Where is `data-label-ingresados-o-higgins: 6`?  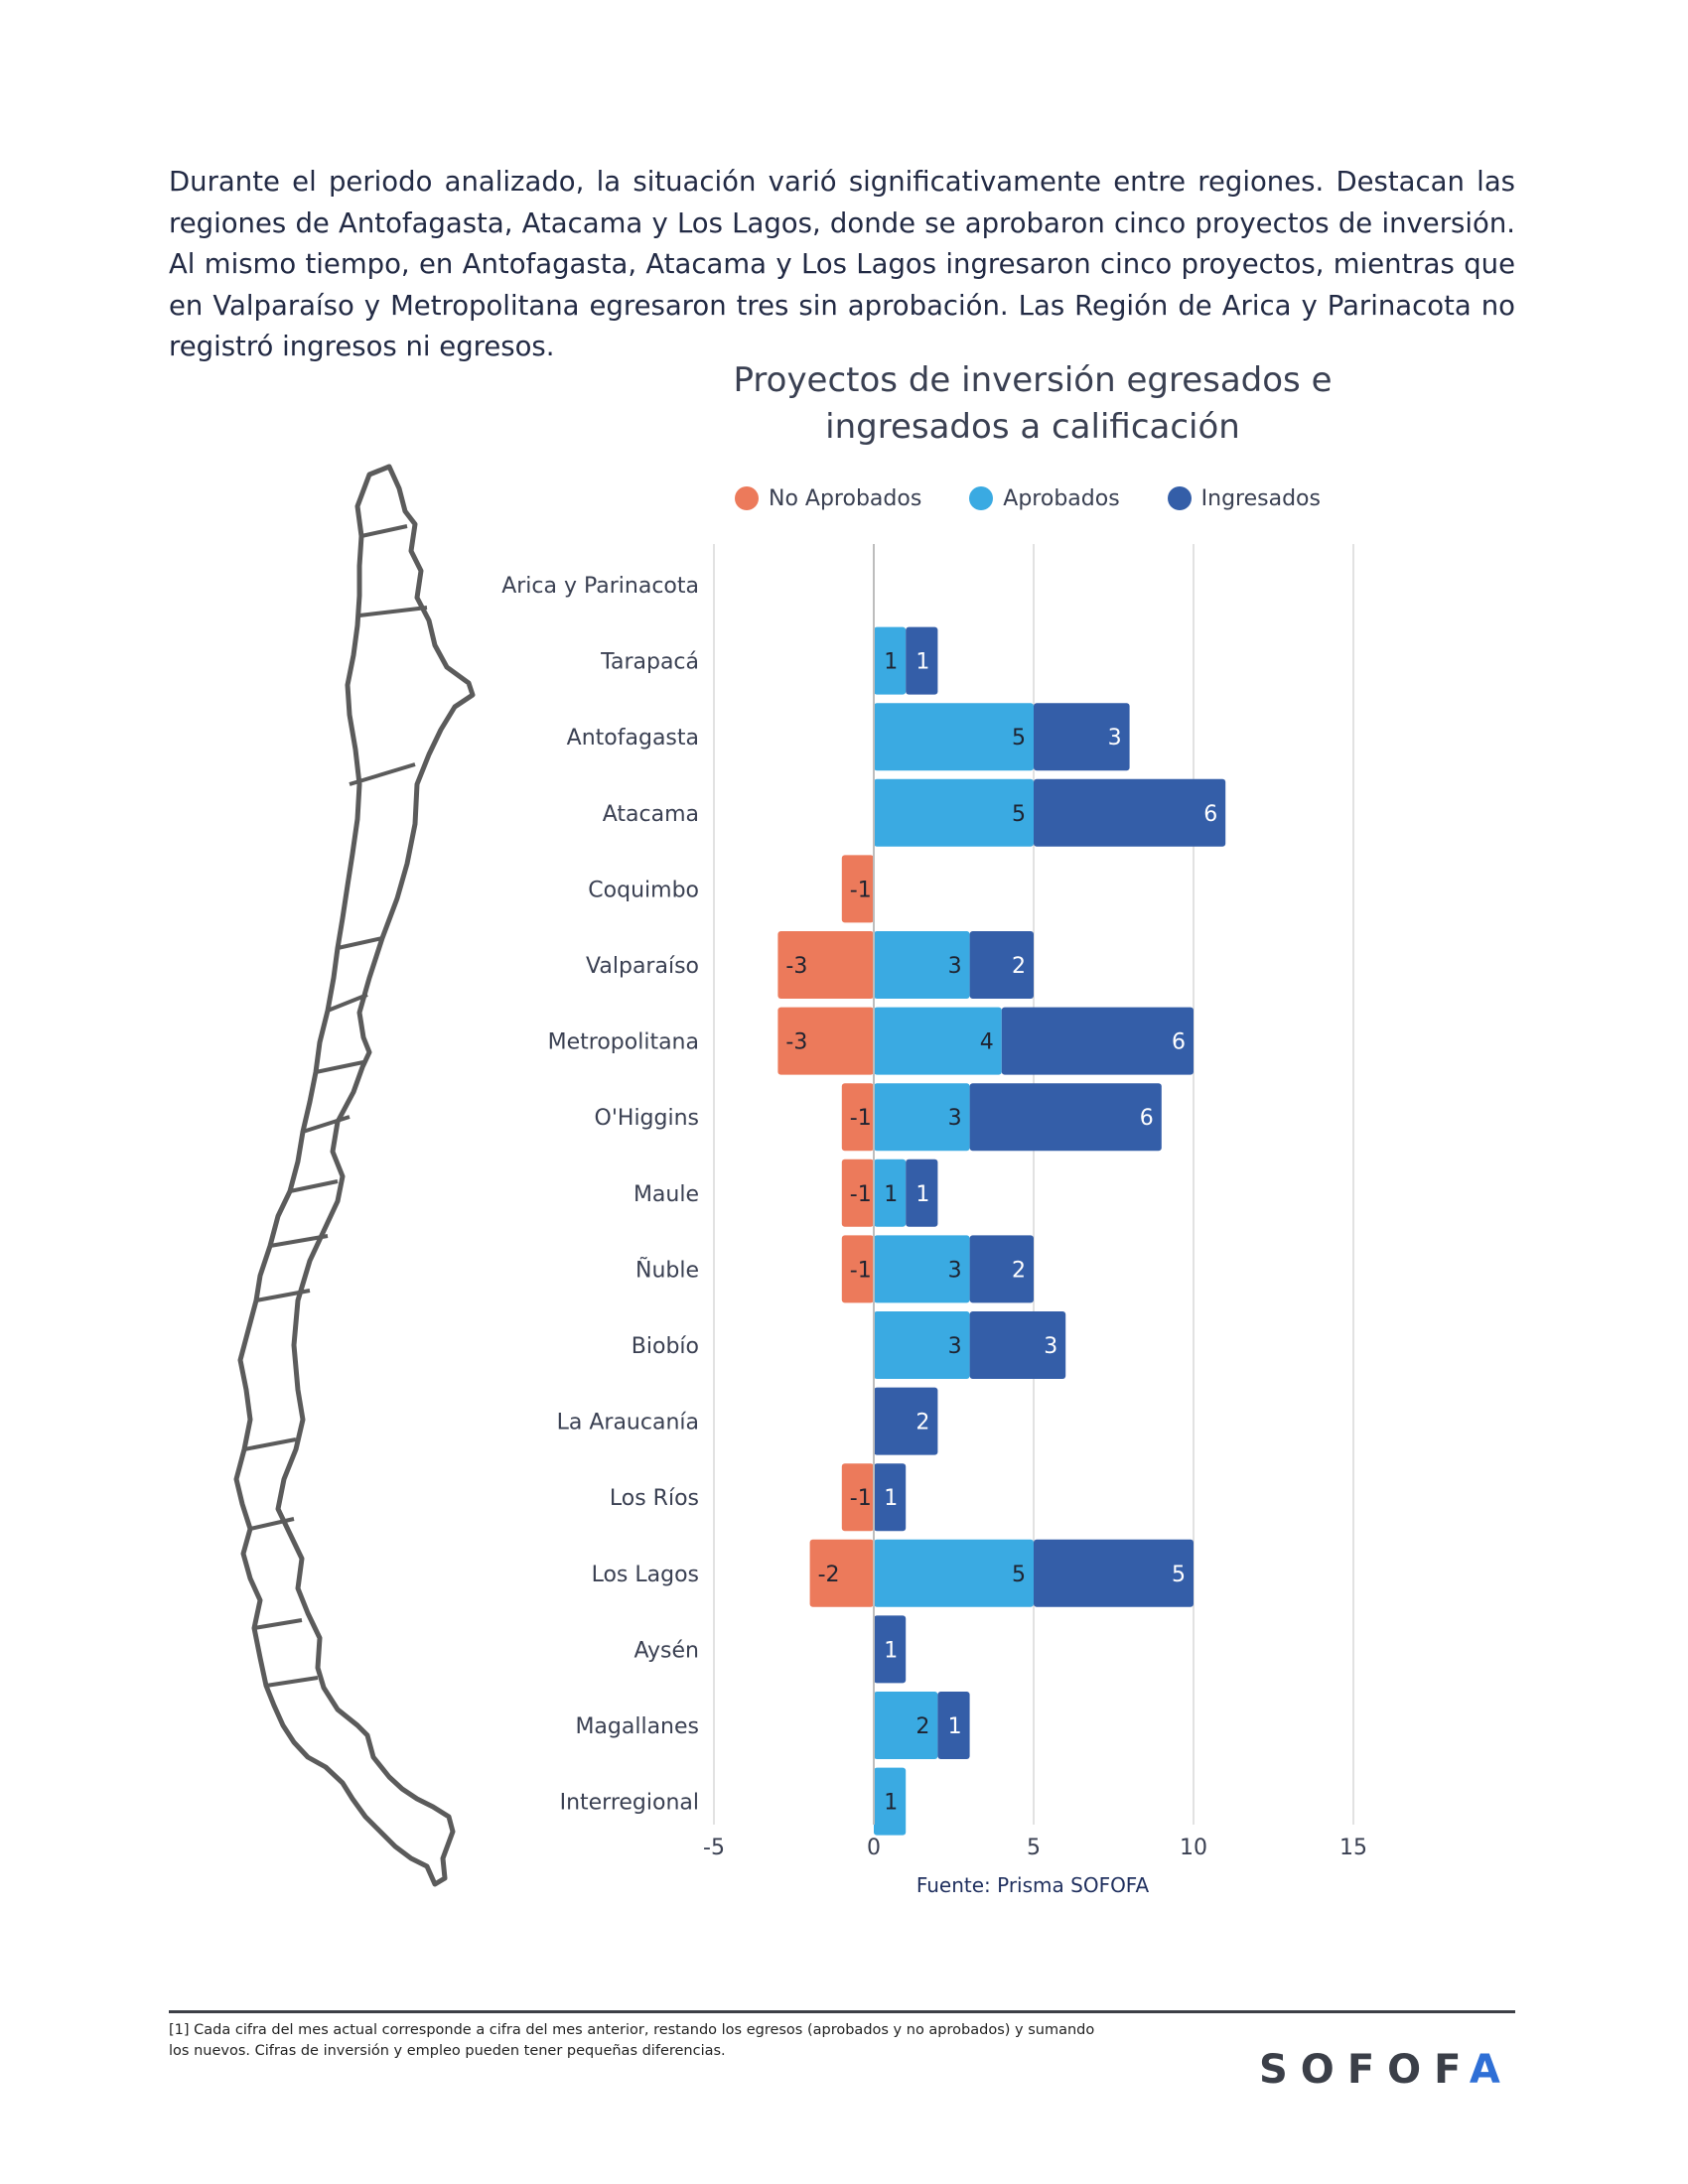 data-label-ingresados-o-higgins: 6 is located at coordinates (1147, 1118).